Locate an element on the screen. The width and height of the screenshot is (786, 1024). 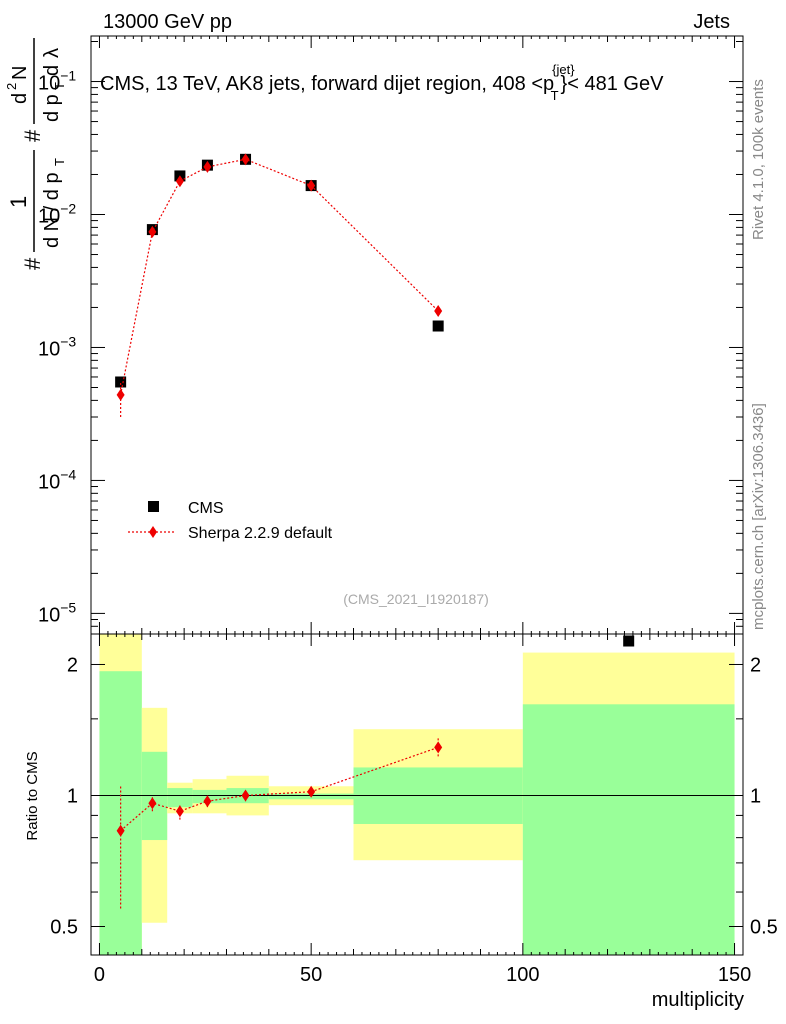
sherpa-line is located at coordinates (279, 277).